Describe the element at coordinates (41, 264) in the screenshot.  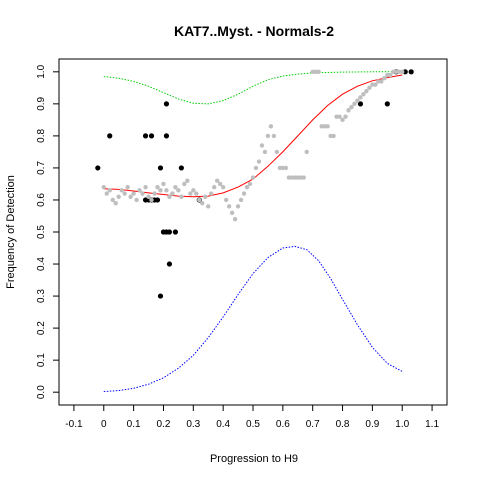
I see `y-tick-label: 0.4` at that location.